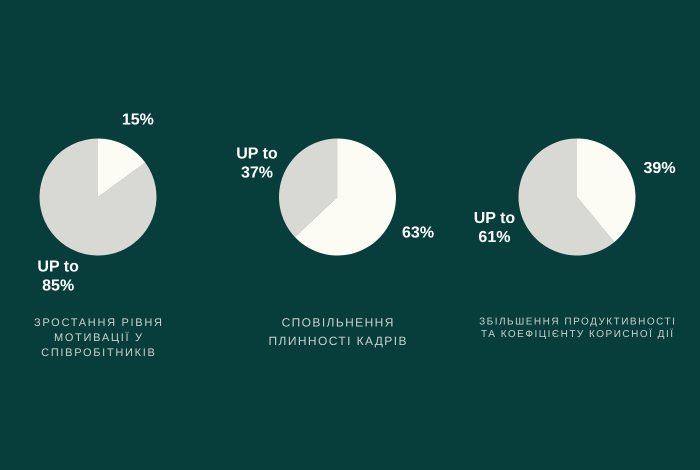  I want to click on text: ЗРОСТАННЯ РІВНЯ МОТИВАЦІЇ У СПІВРОБІТНИКІВ, so click(99, 337).